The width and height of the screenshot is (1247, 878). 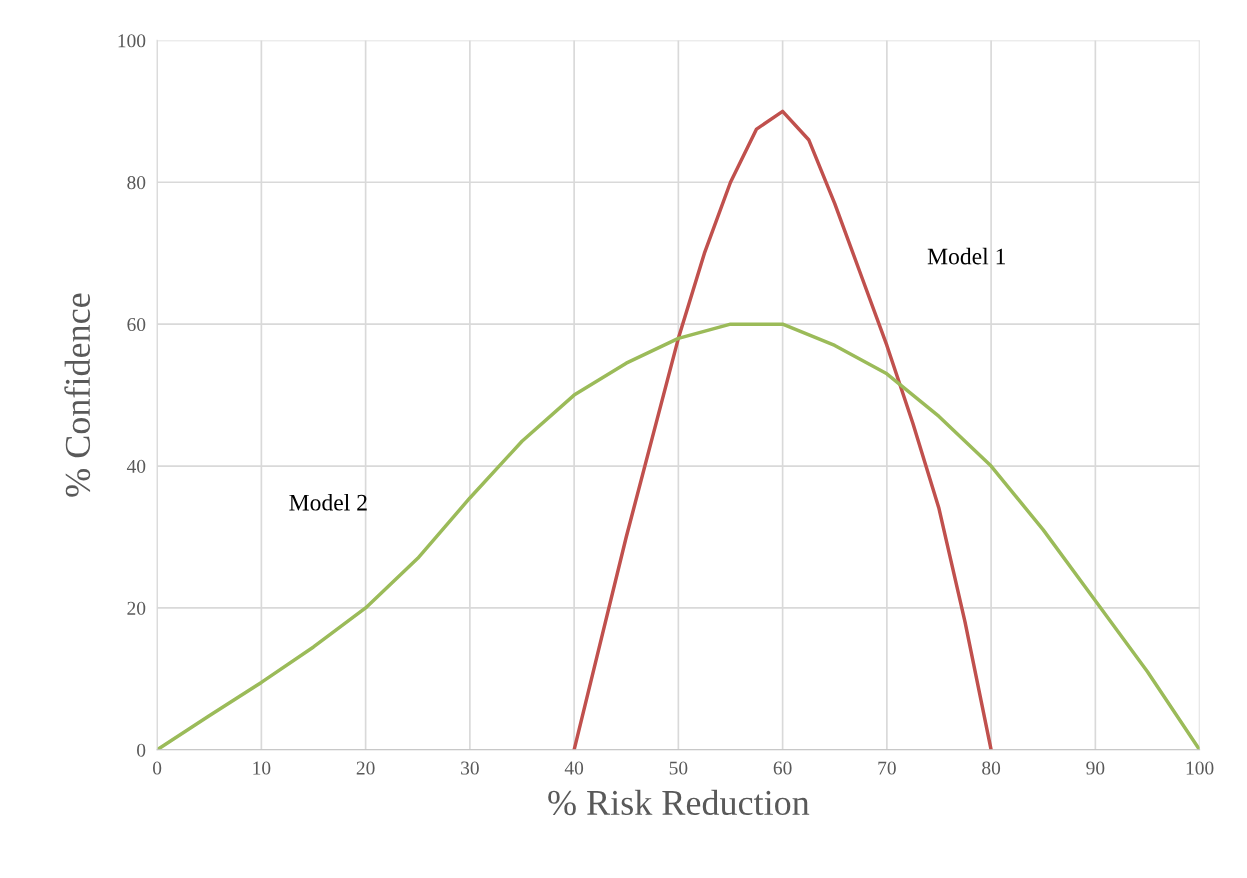 What do you see at coordinates (1200, 768) in the screenshot?
I see `x-tick-label: 100` at bounding box center [1200, 768].